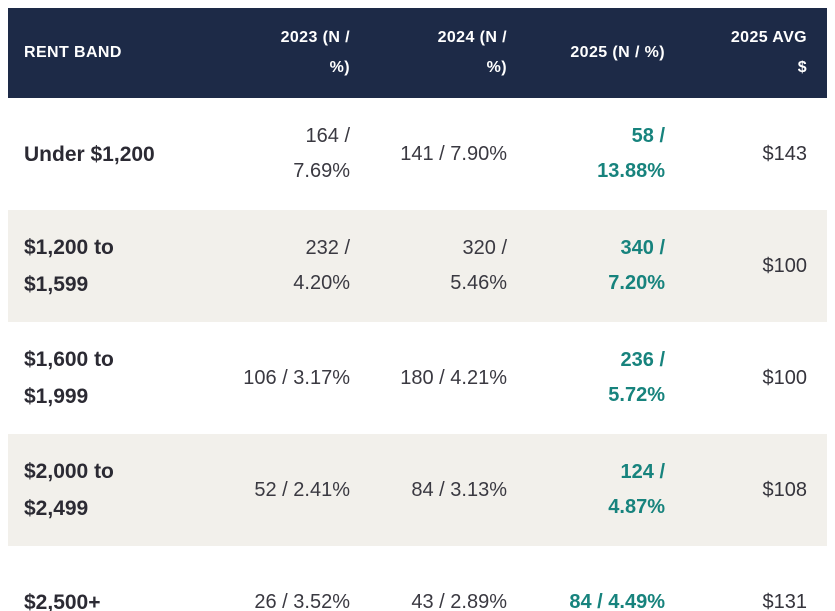 The image size is (835, 611). What do you see at coordinates (636, 489) in the screenshot?
I see `value-cell-2025: 124 / 4.87%` at bounding box center [636, 489].